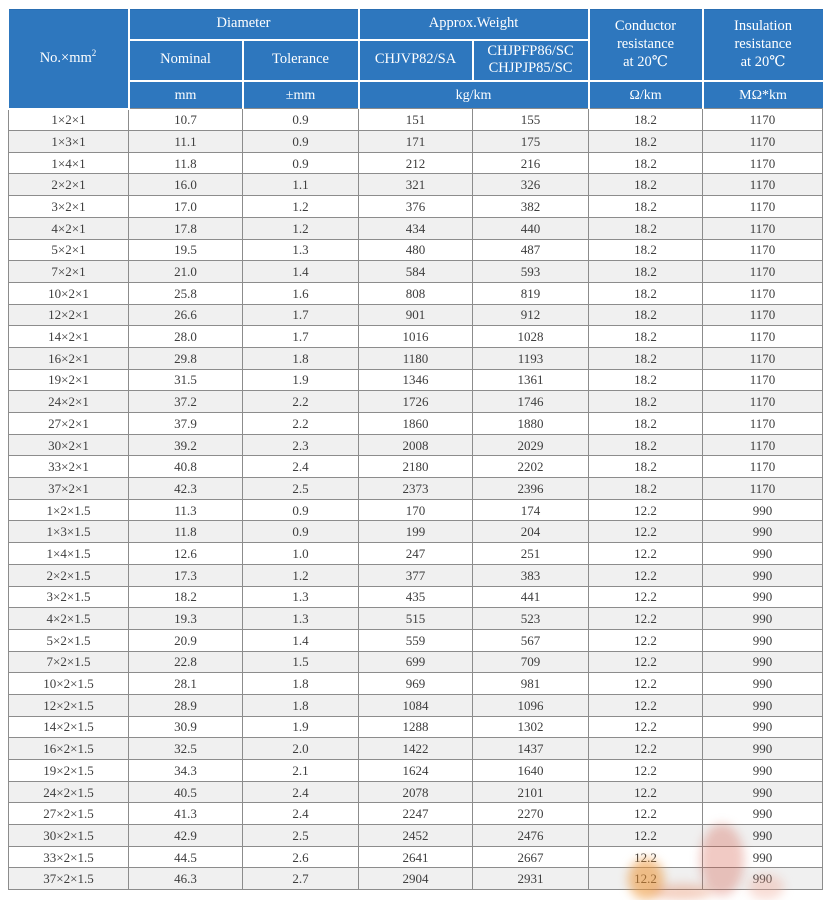 The width and height of the screenshot is (830, 900). What do you see at coordinates (94, 53) in the screenshot?
I see `header-no-superscript: 2` at bounding box center [94, 53].